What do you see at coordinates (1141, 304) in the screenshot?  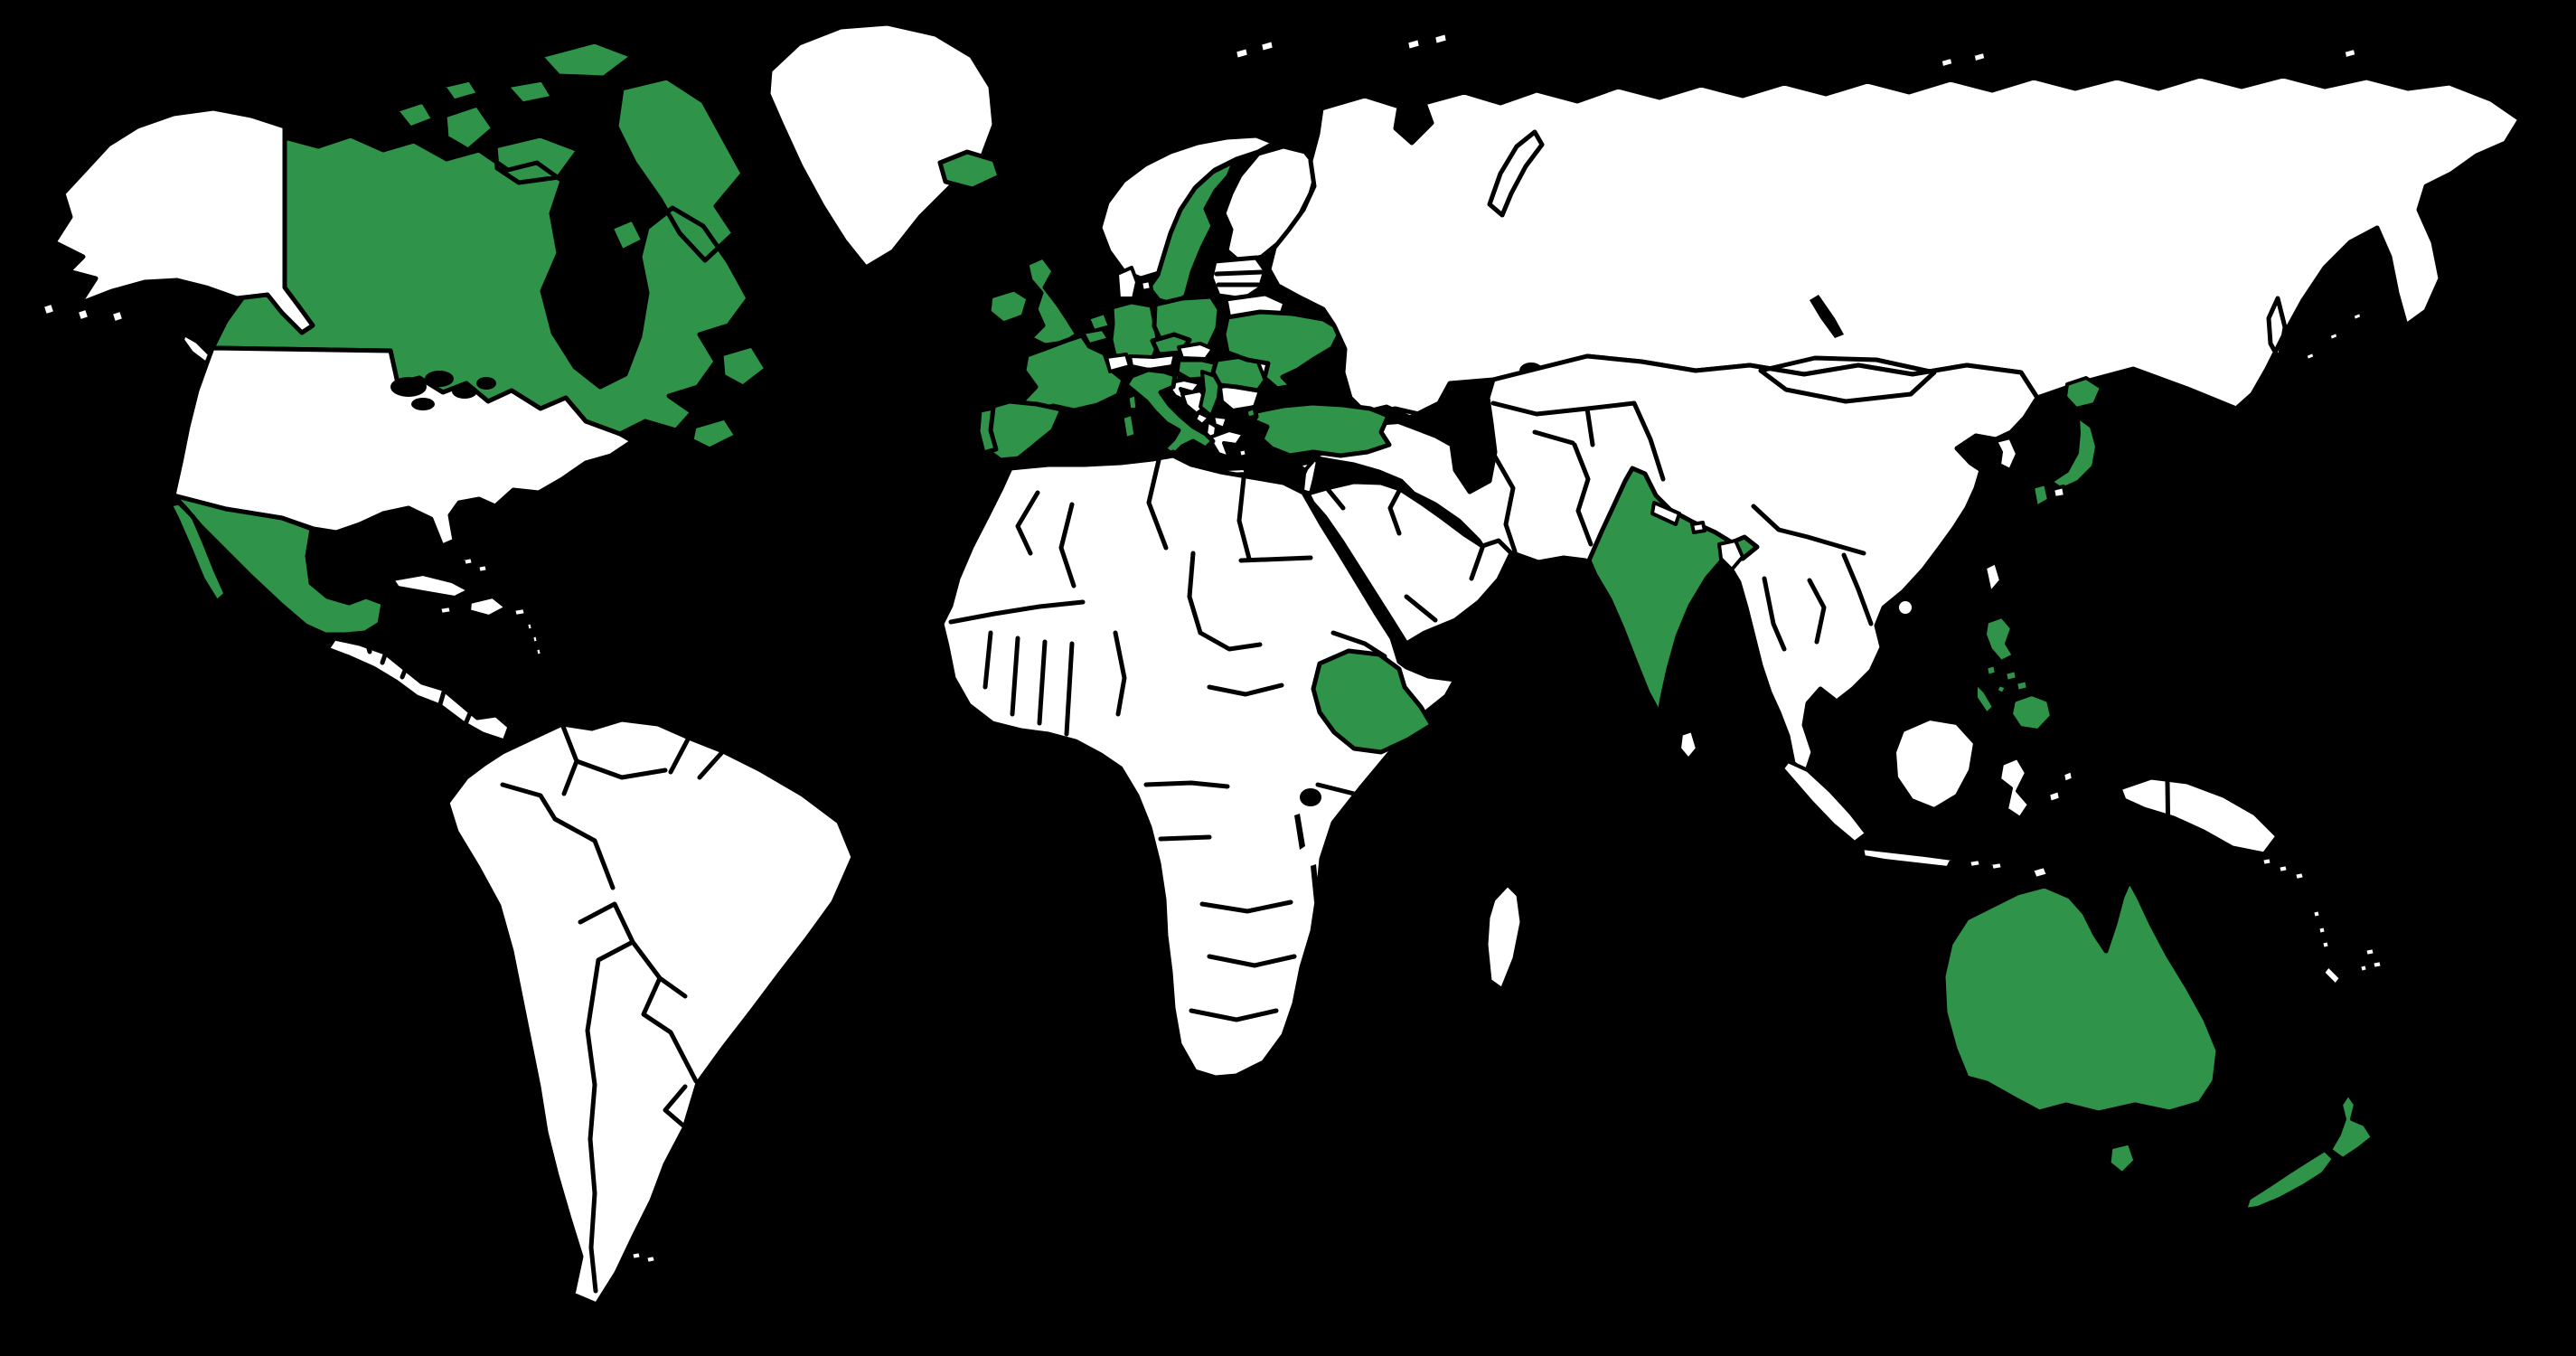 I see `continent-europe` at bounding box center [1141, 304].